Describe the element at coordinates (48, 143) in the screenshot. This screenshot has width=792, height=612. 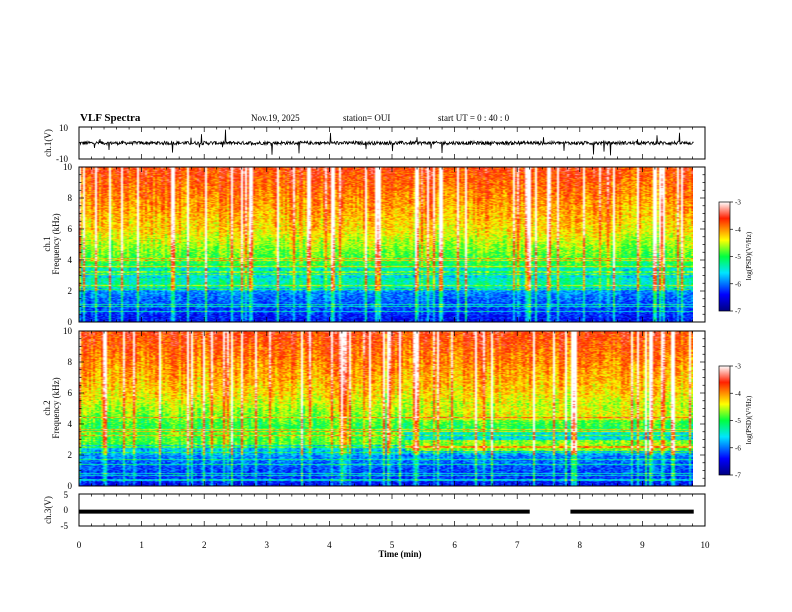
I see `ch1-ylabel: ch.1(V)` at that location.